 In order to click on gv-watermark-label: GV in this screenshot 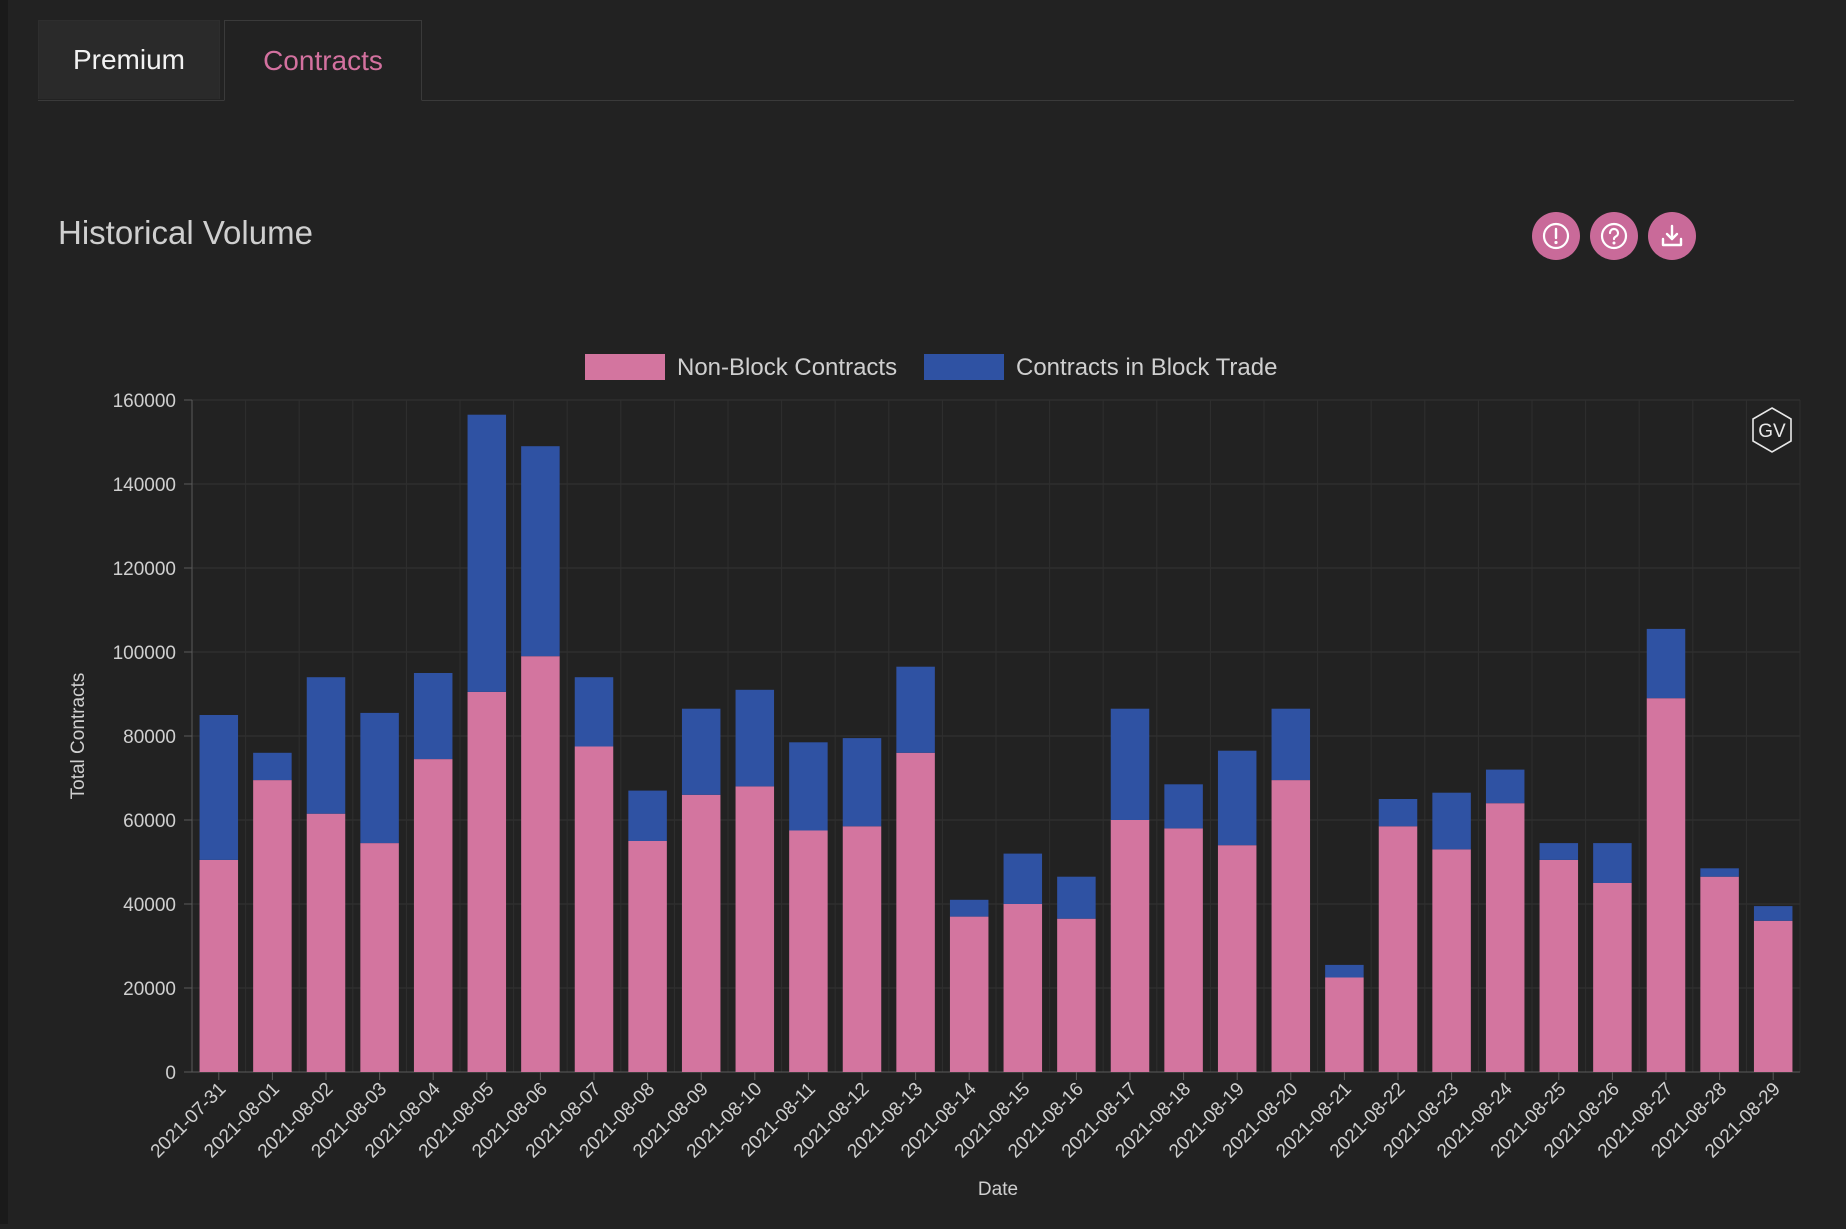, I will do `click(1772, 431)`.